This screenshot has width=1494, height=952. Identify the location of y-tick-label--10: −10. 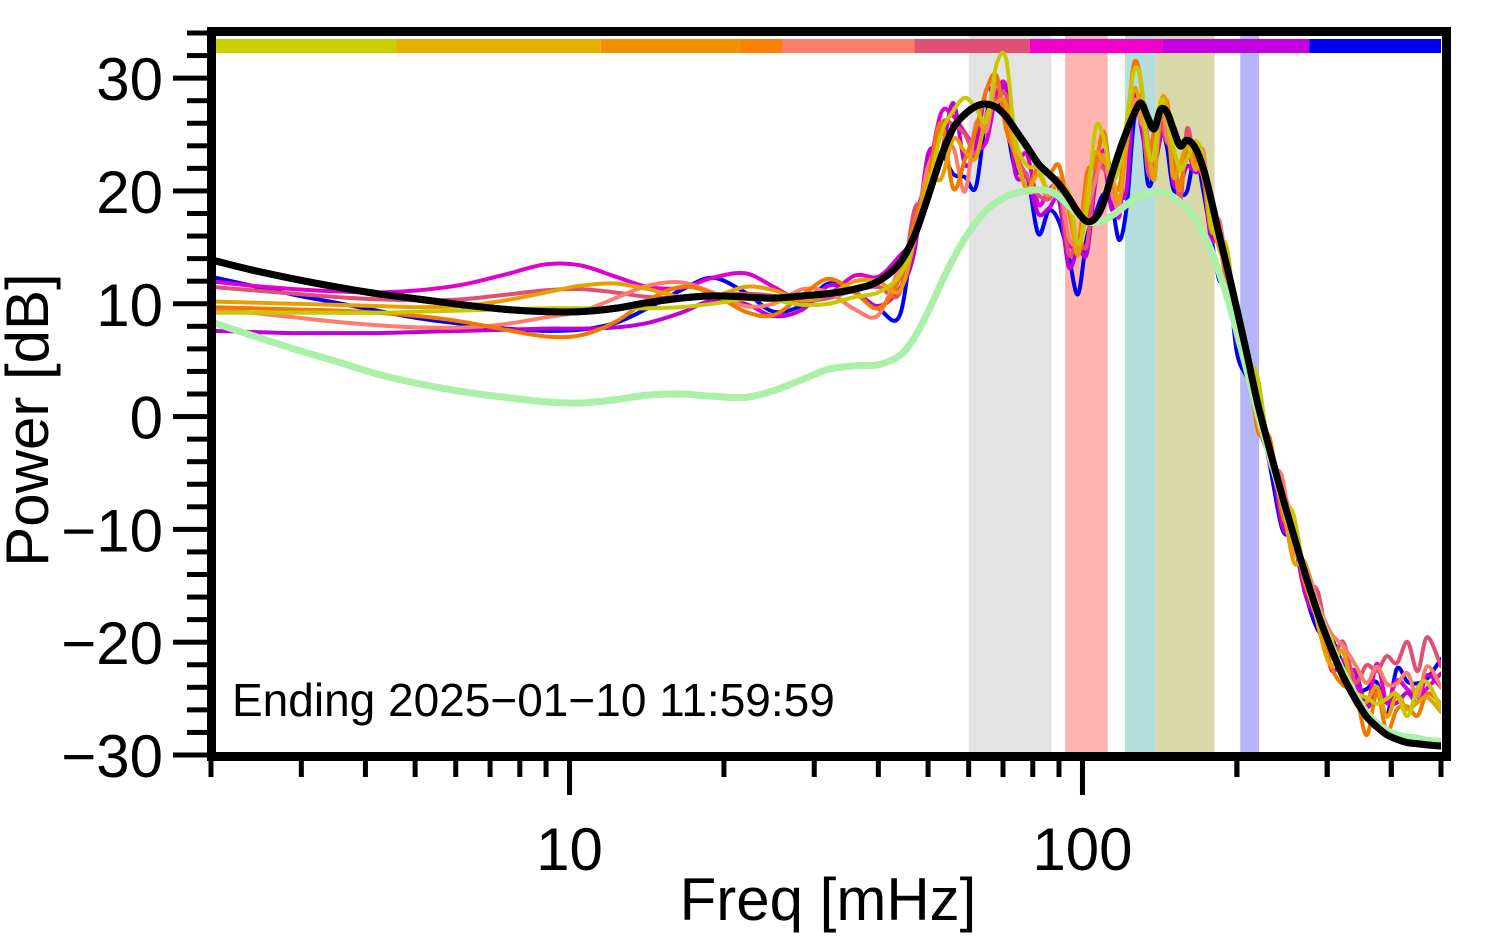
(112, 530).